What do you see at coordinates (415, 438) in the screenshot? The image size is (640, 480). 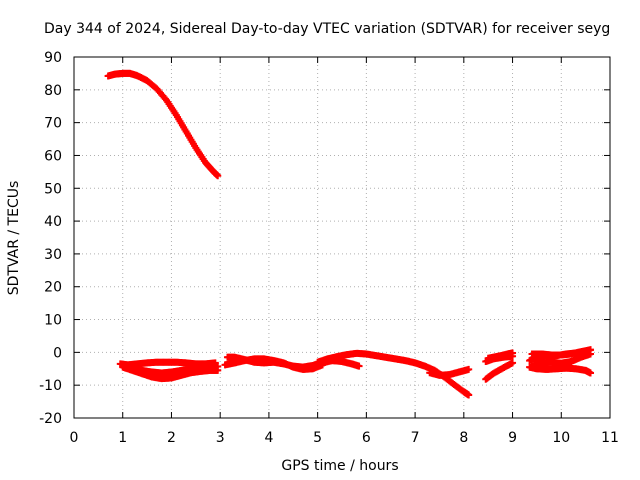 I see `x-tick-label: 7` at bounding box center [415, 438].